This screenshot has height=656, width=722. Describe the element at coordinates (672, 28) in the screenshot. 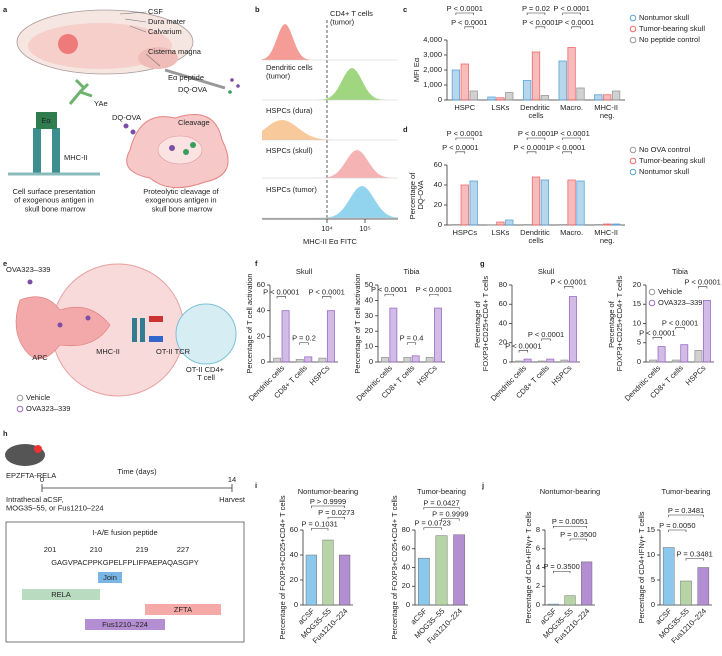

I see `legend-label: Tumor-bearing skull` at that location.